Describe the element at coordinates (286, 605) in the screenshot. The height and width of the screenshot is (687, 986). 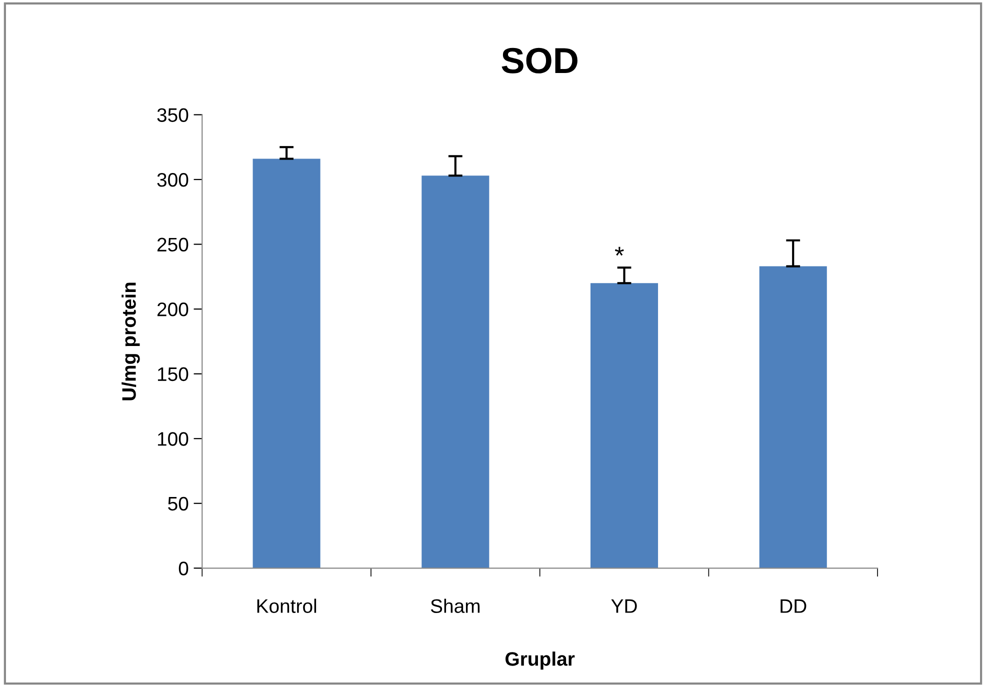
I see `x-tick-label: Kontrol` at that location.